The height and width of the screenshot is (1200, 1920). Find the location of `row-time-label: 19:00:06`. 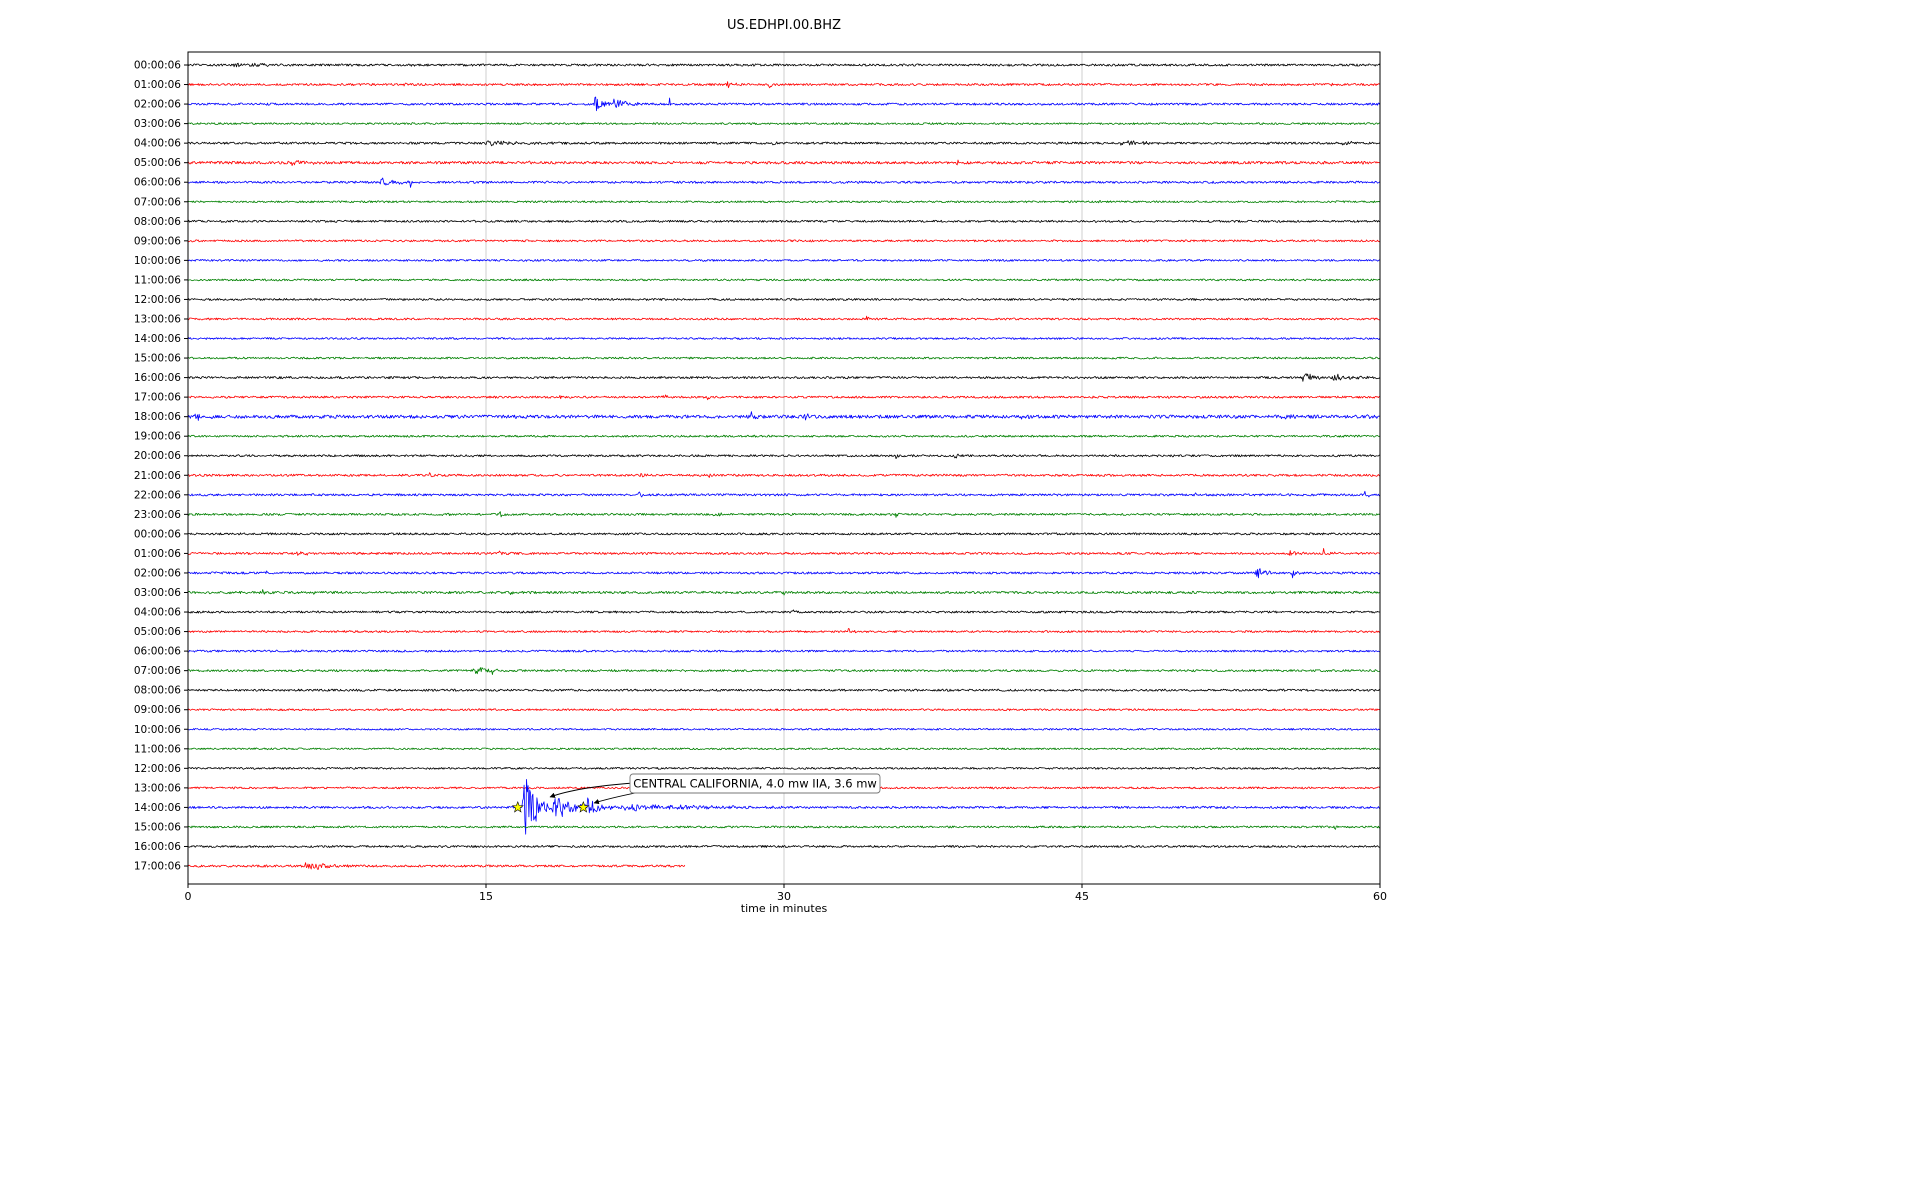

row-time-label: 19:00:06 is located at coordinates (157, 437).